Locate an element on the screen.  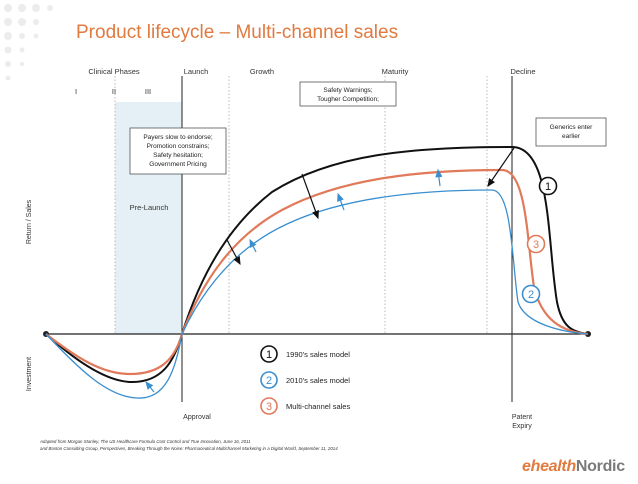
callout-safety-line-2: Tougher Competition; is located at coordinates (348, 99).